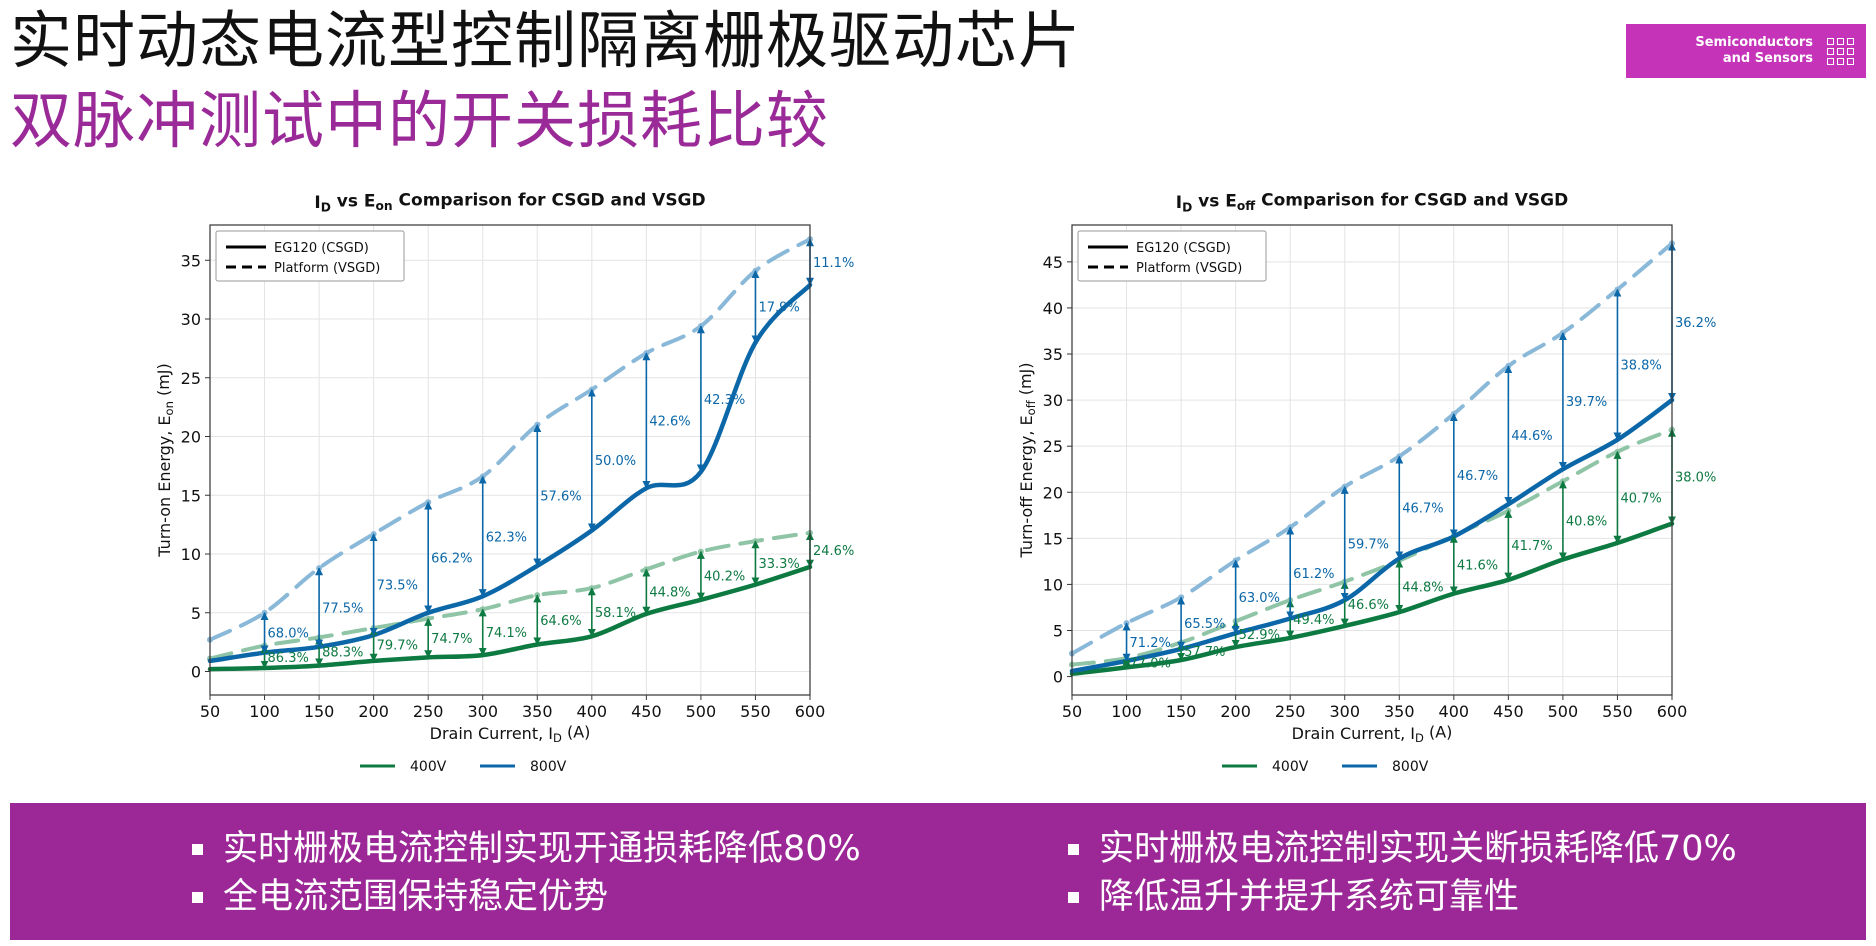 This screenshot has width=1876, height=946. What do you see at coordinates (1259, 635) in the screenshot?
I see `reduction-label: 52.9%` at bounding box center [1259, 635].